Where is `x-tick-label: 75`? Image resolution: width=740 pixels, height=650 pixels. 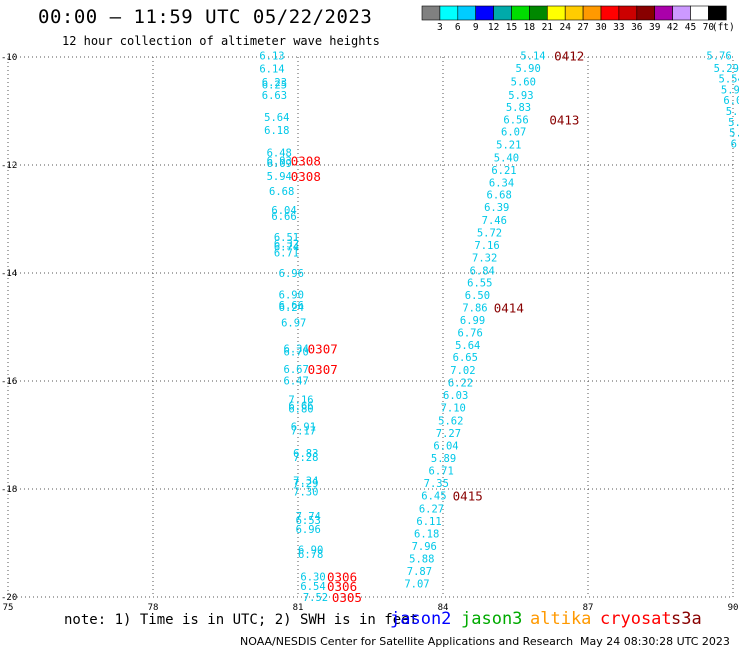
x-tick-label: 75 is located at coordinates (8, 607).